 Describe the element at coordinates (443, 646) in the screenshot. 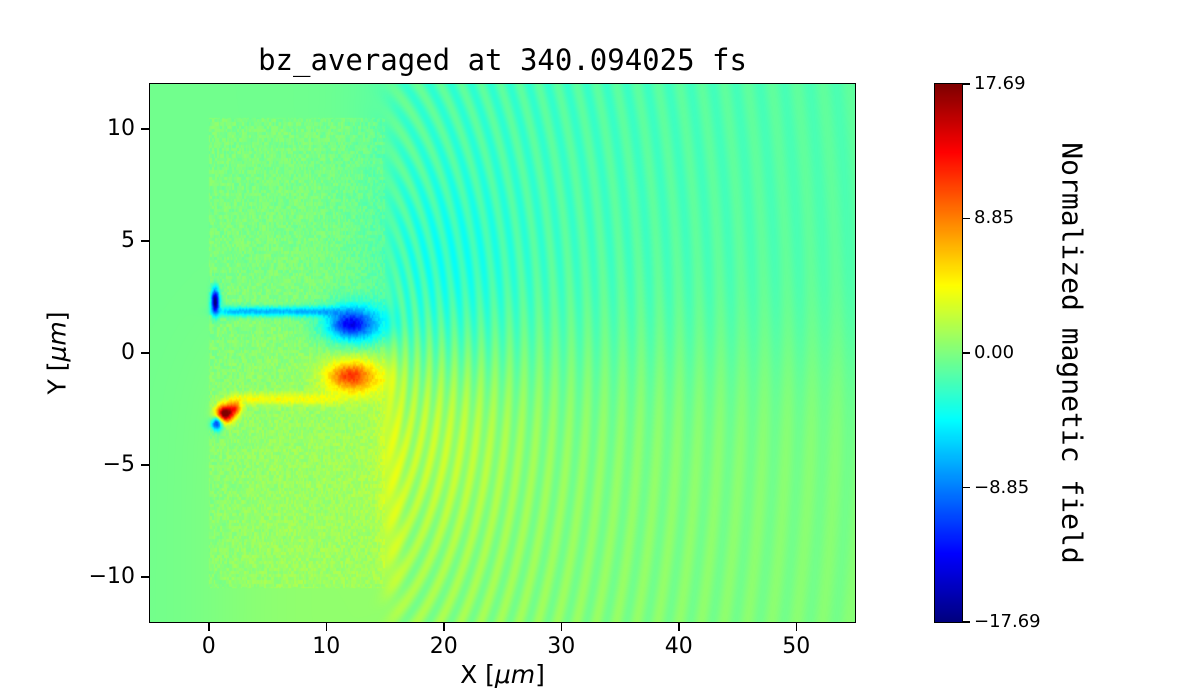

I see `x-tick-label: 20` at that location.